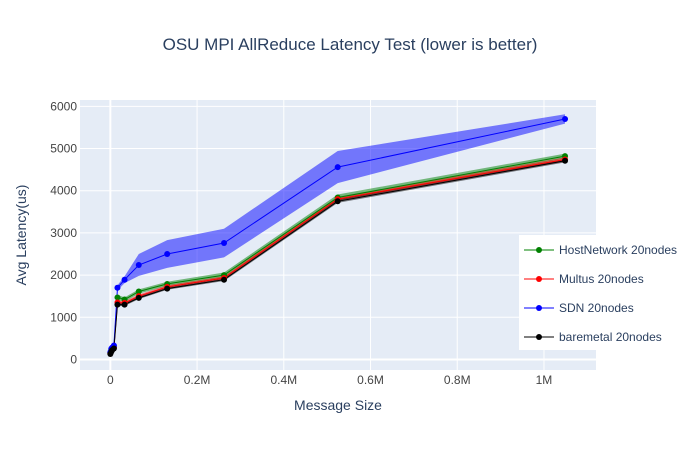 This screenshot has width=700, height=450. I want to click on legend-marker-hostnetwork-20nodes, so click(539, 250).